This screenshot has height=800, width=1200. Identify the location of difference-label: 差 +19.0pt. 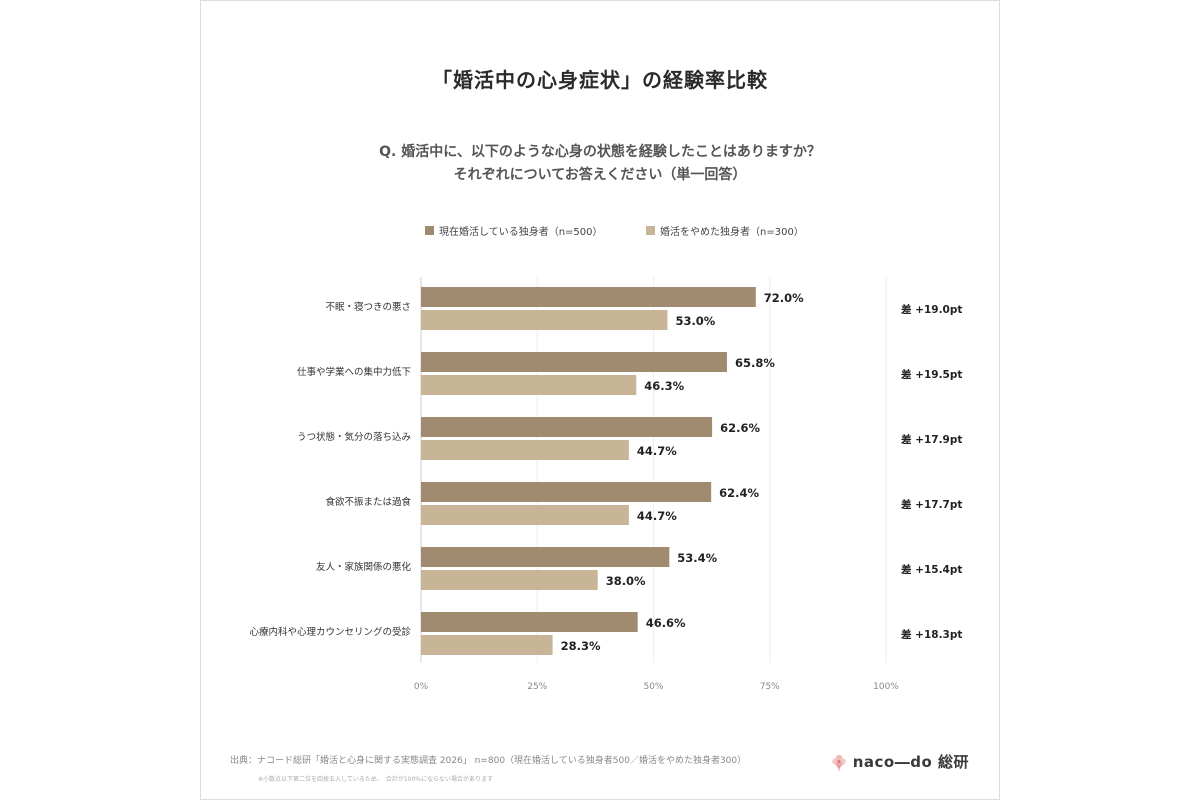
(931, 309).